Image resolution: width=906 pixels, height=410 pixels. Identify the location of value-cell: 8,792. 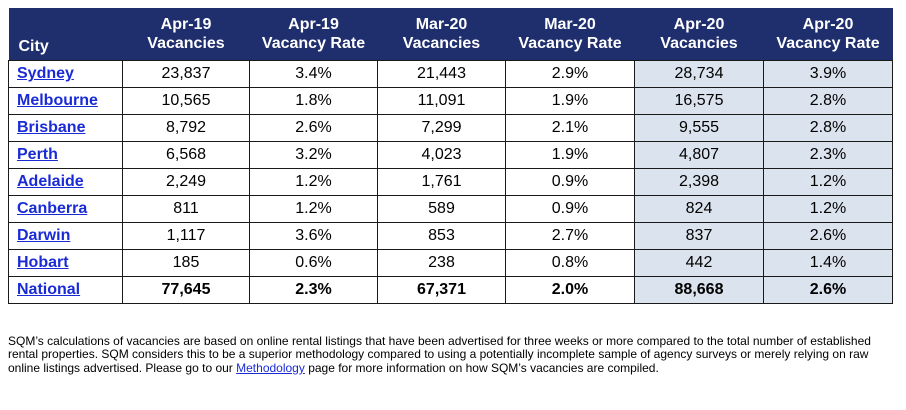
(186, 128).